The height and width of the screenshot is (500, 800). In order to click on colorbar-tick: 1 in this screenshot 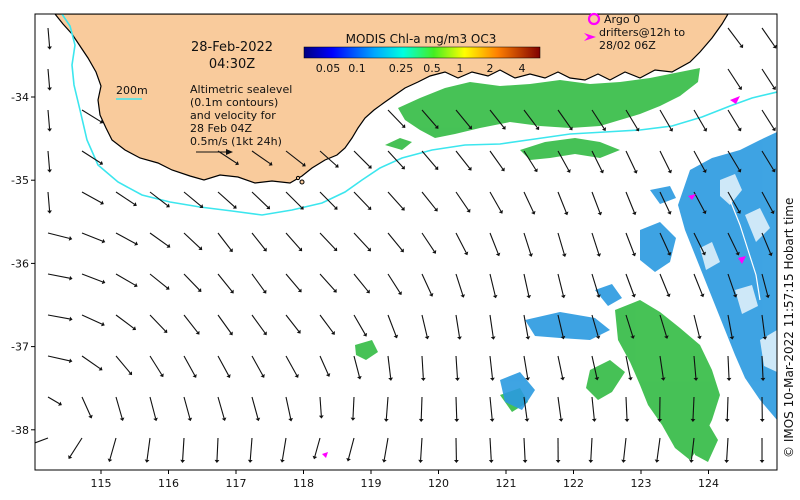, I will do `click(460, 68)`.